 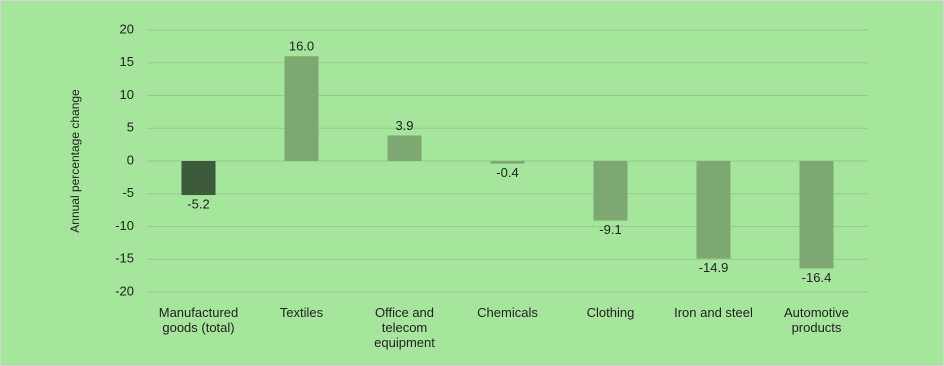 What do you see at coordinates (124, 225) in the screenshot?
I see `y-tick-label: -10` at bounding box center [124, 225].